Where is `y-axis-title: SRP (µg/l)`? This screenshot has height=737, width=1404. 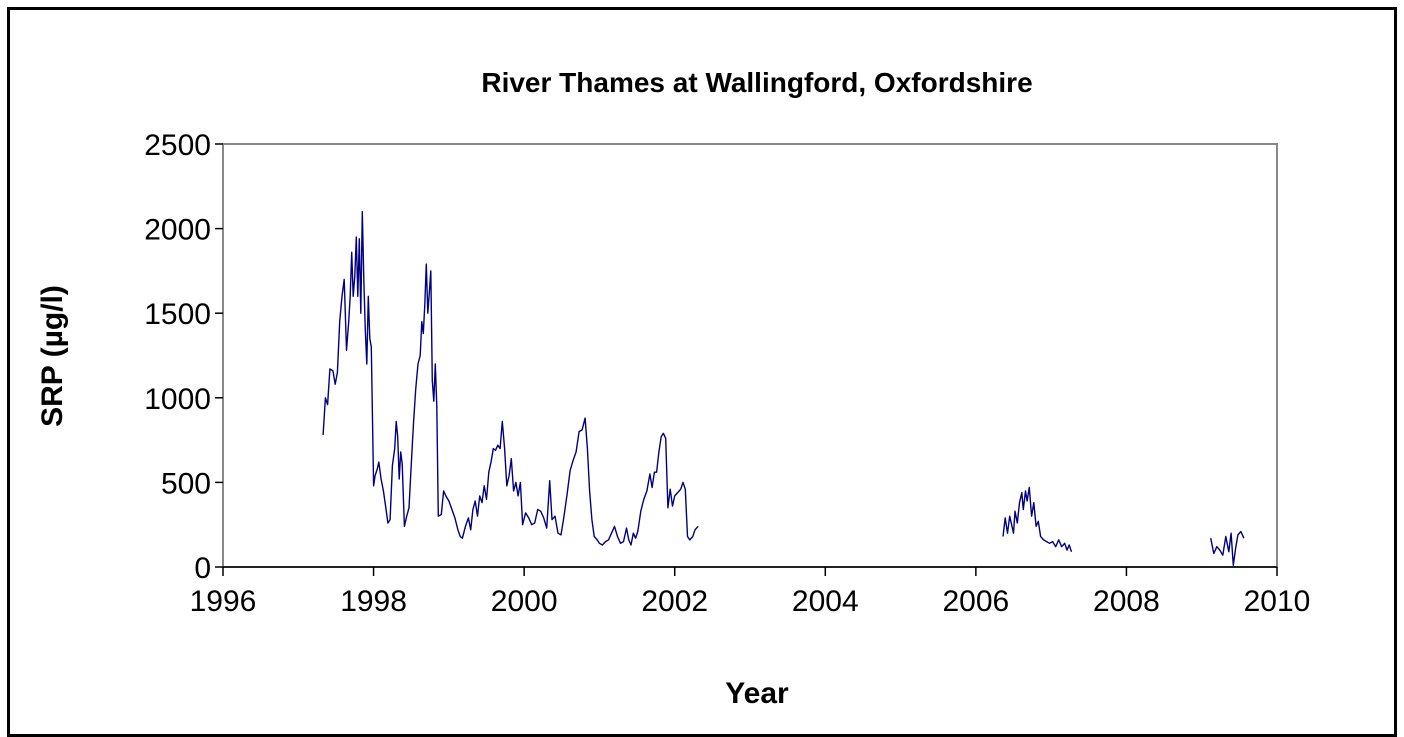
y-axis-title: SRP (µg/l) is located at coordinates (52, 356).